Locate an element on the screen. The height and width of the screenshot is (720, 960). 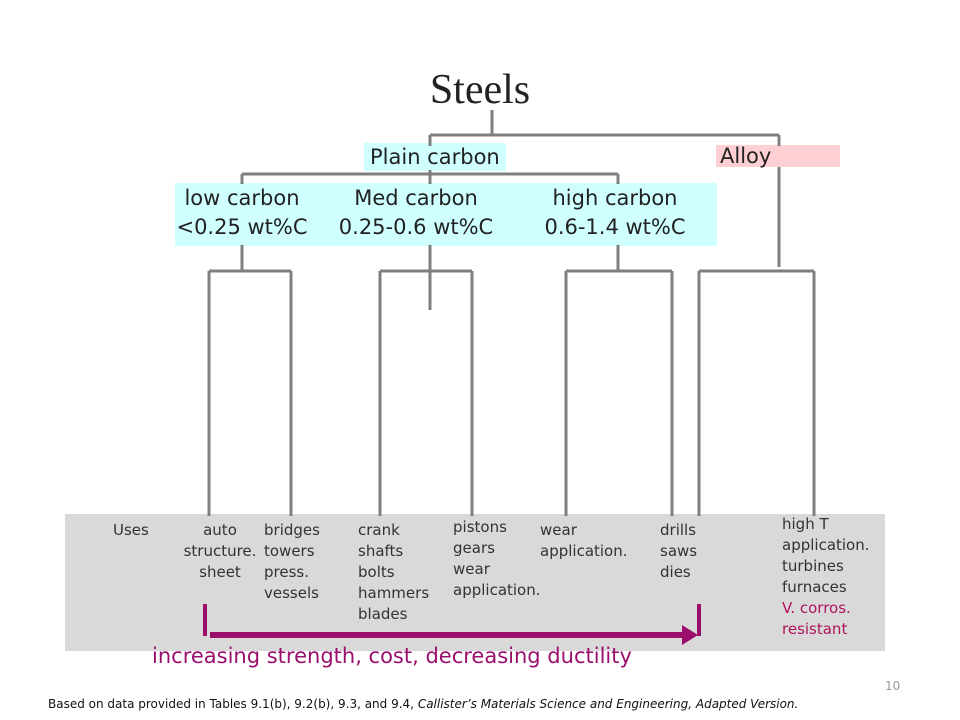
category-name: Med carbon is located at coordinates (416, 198).